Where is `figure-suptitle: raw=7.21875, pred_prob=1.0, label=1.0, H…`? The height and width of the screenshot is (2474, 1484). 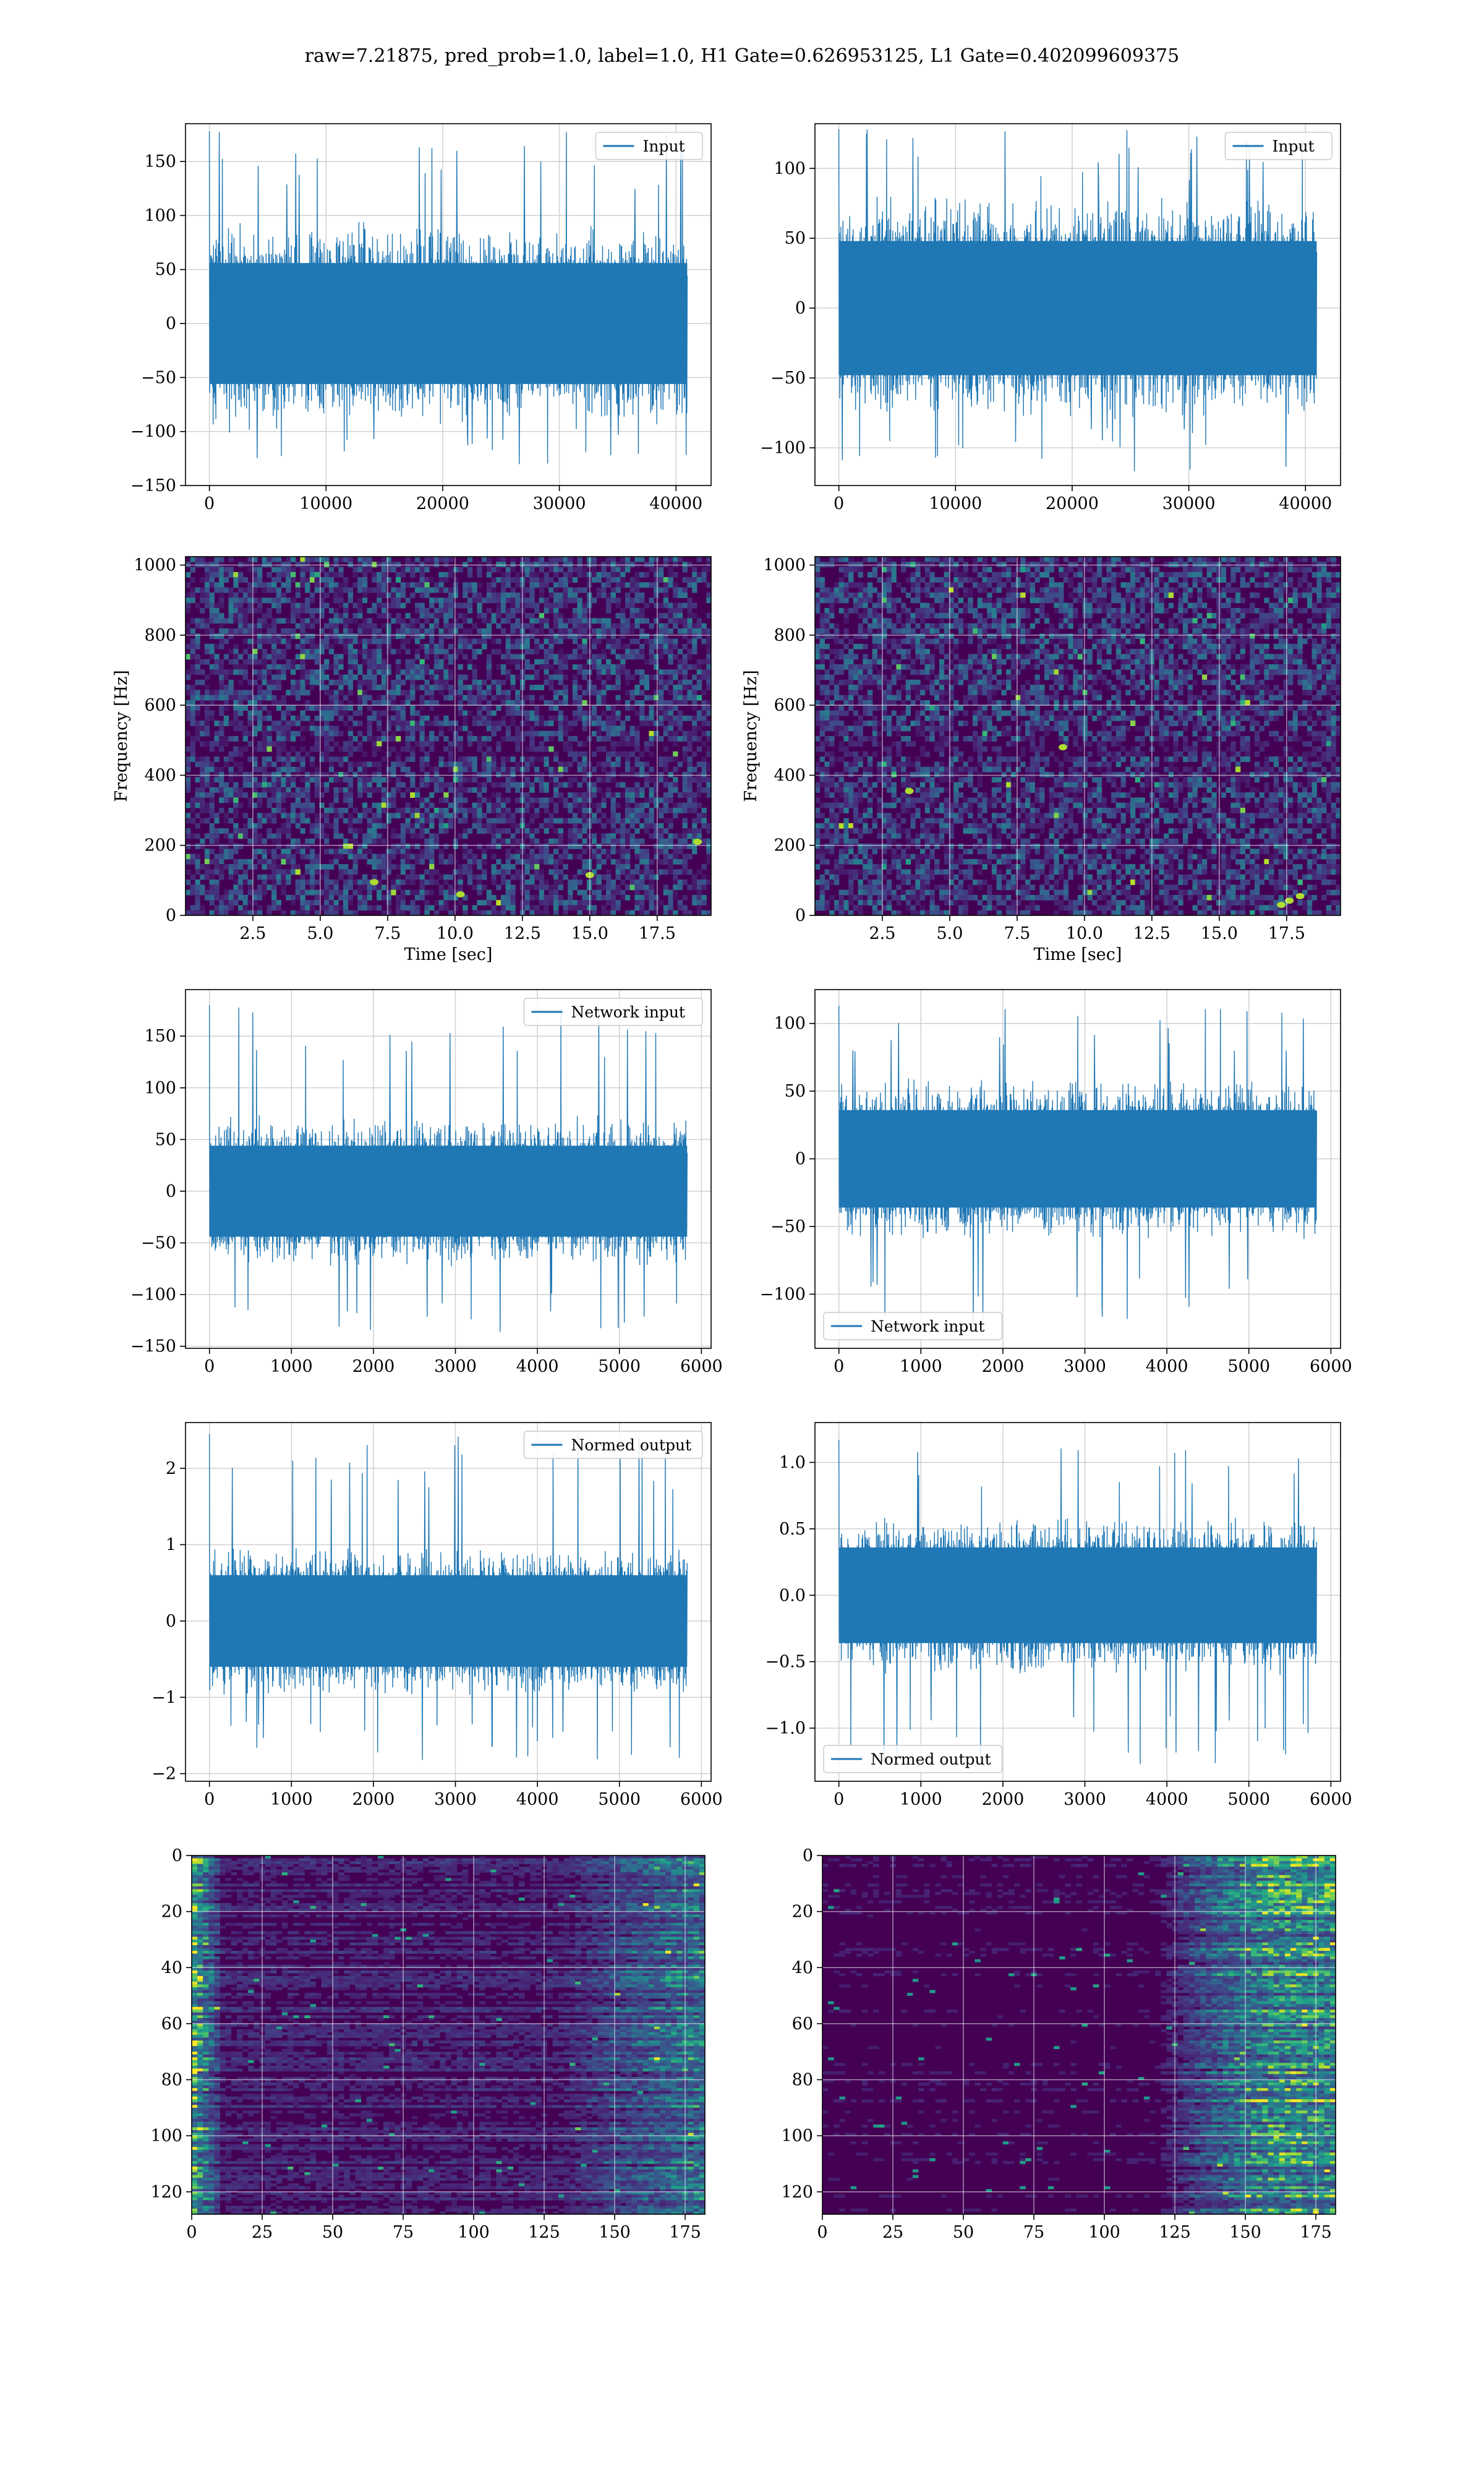 figure-suptitle: raw=7.21875, pred_prob=1.0, label=1.0, H… is located at coordinates (742, 56).